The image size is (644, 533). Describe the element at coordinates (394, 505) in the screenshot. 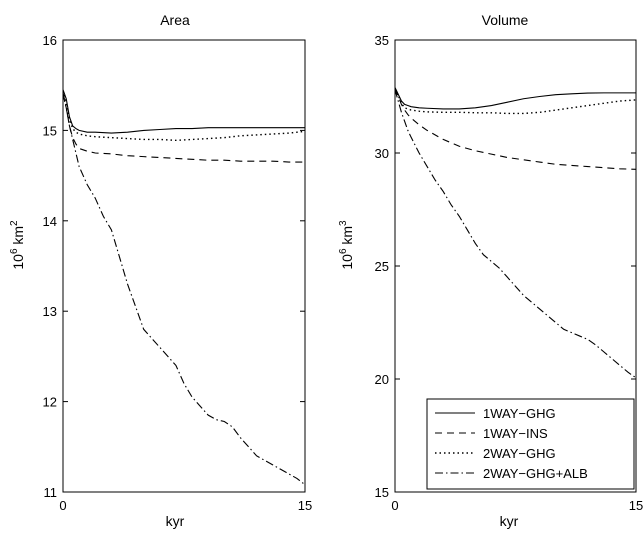

I see `volume-xtick-label: 0` at that location.